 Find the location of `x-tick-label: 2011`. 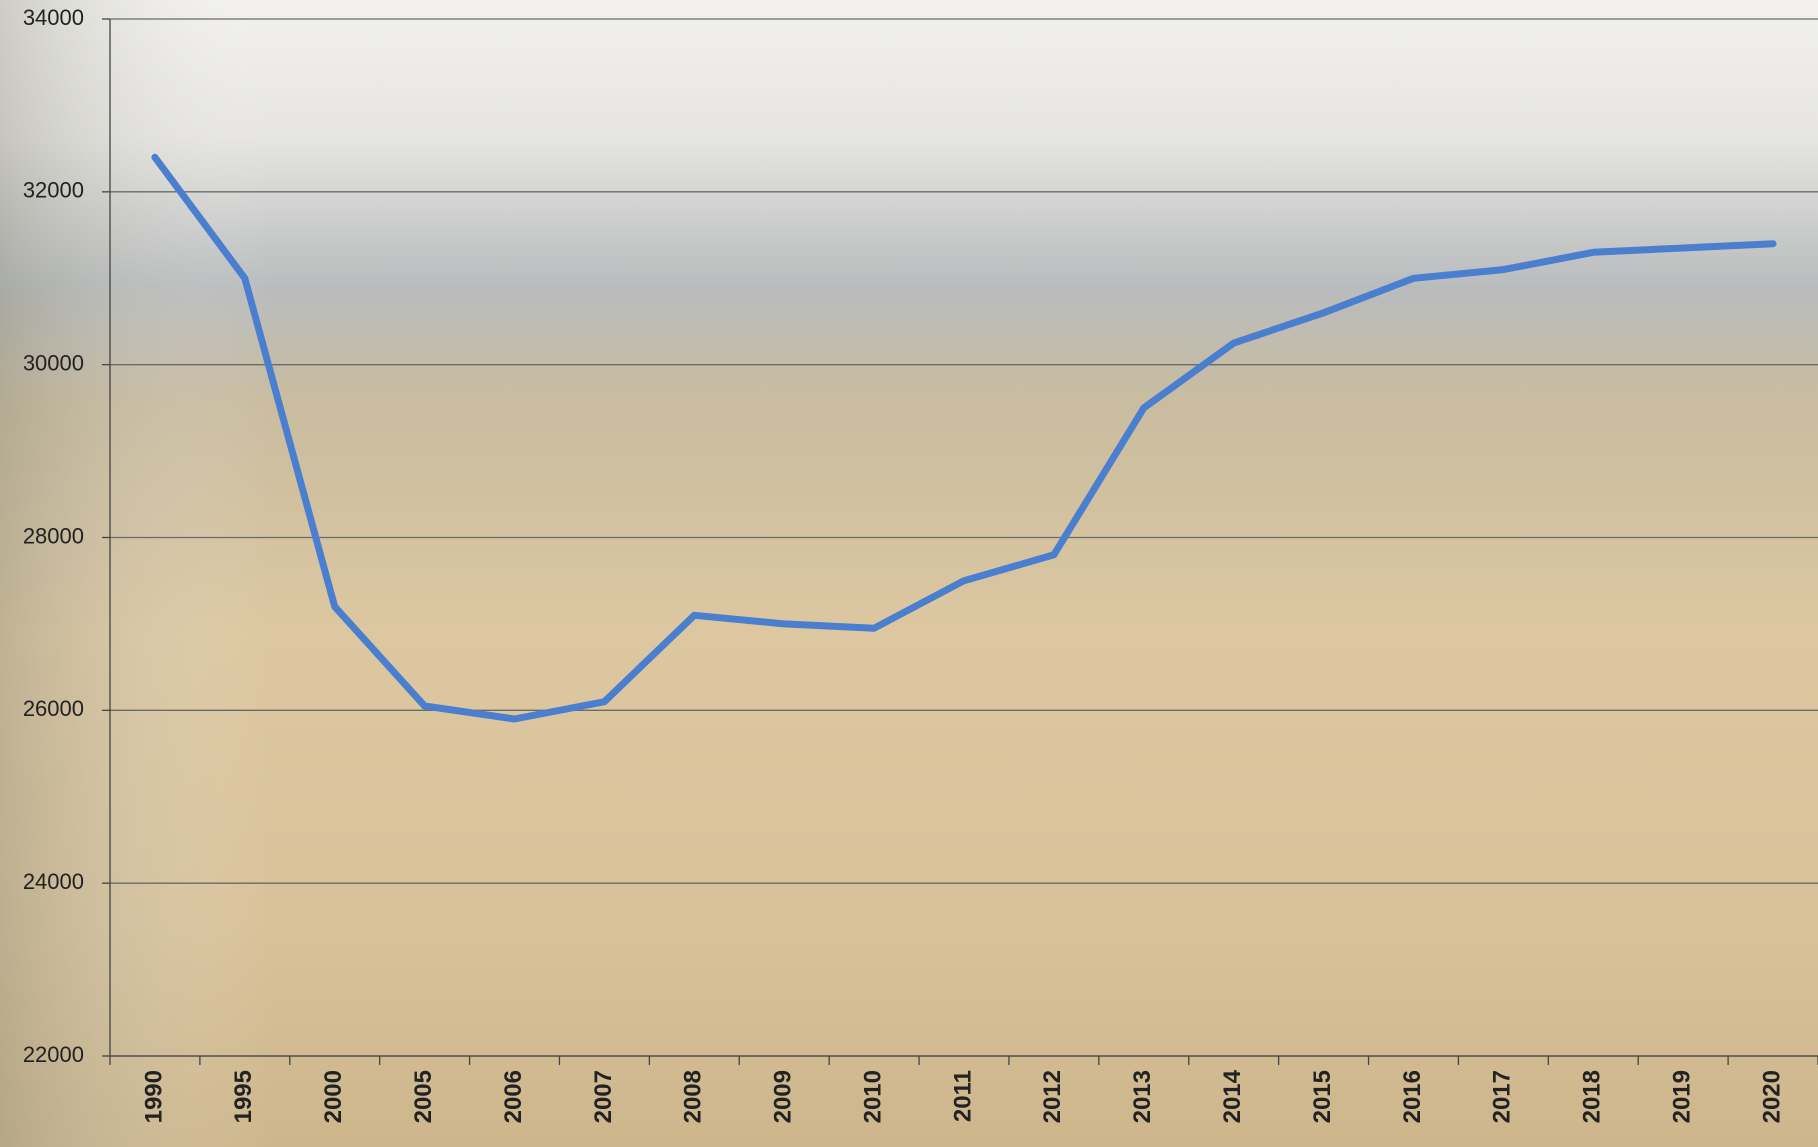

x-tick-label: 2011 is located at coordinates (962, 1096).